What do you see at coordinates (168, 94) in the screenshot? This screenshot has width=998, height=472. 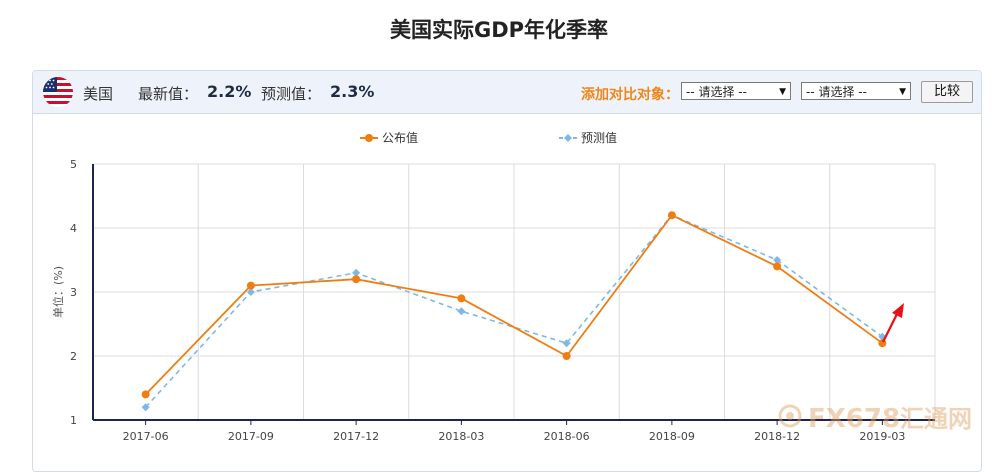 I see `latest-label: 最新值：` at bounding box center [168, 94].